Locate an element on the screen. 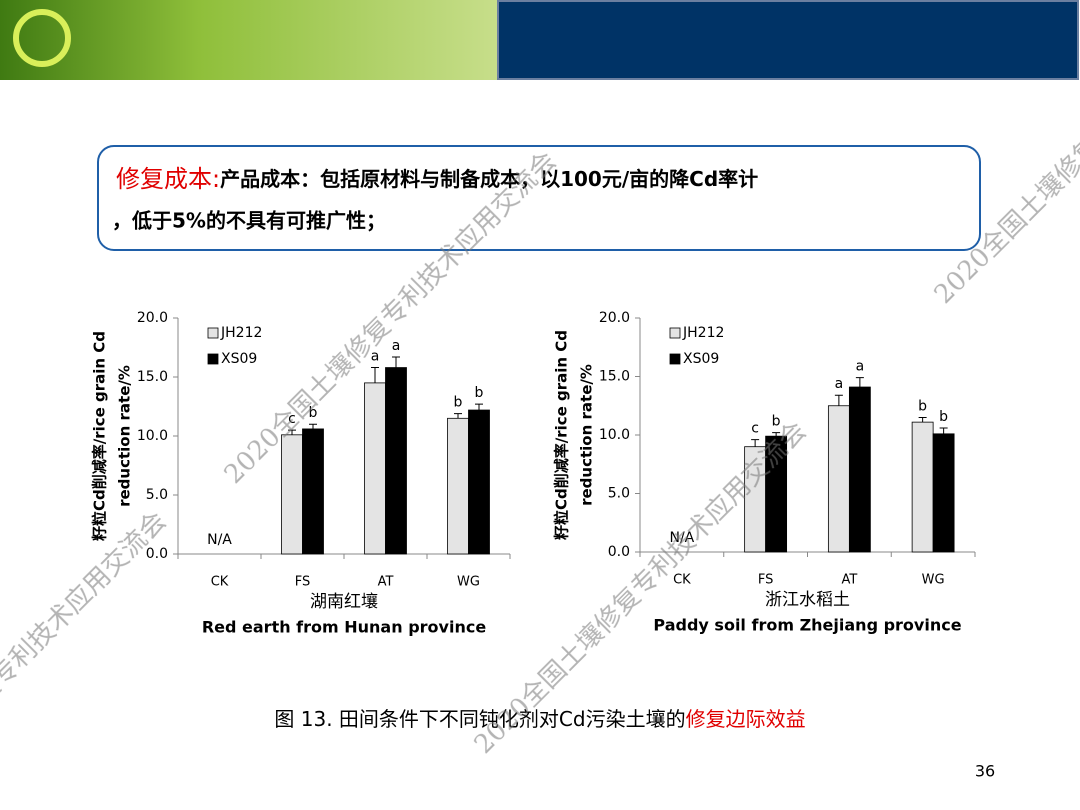  callout-line: 修复成本:产品成本：包括原材料与制备成本，以100元/亩的降Cd率计 is located at coordinates (437, 179).